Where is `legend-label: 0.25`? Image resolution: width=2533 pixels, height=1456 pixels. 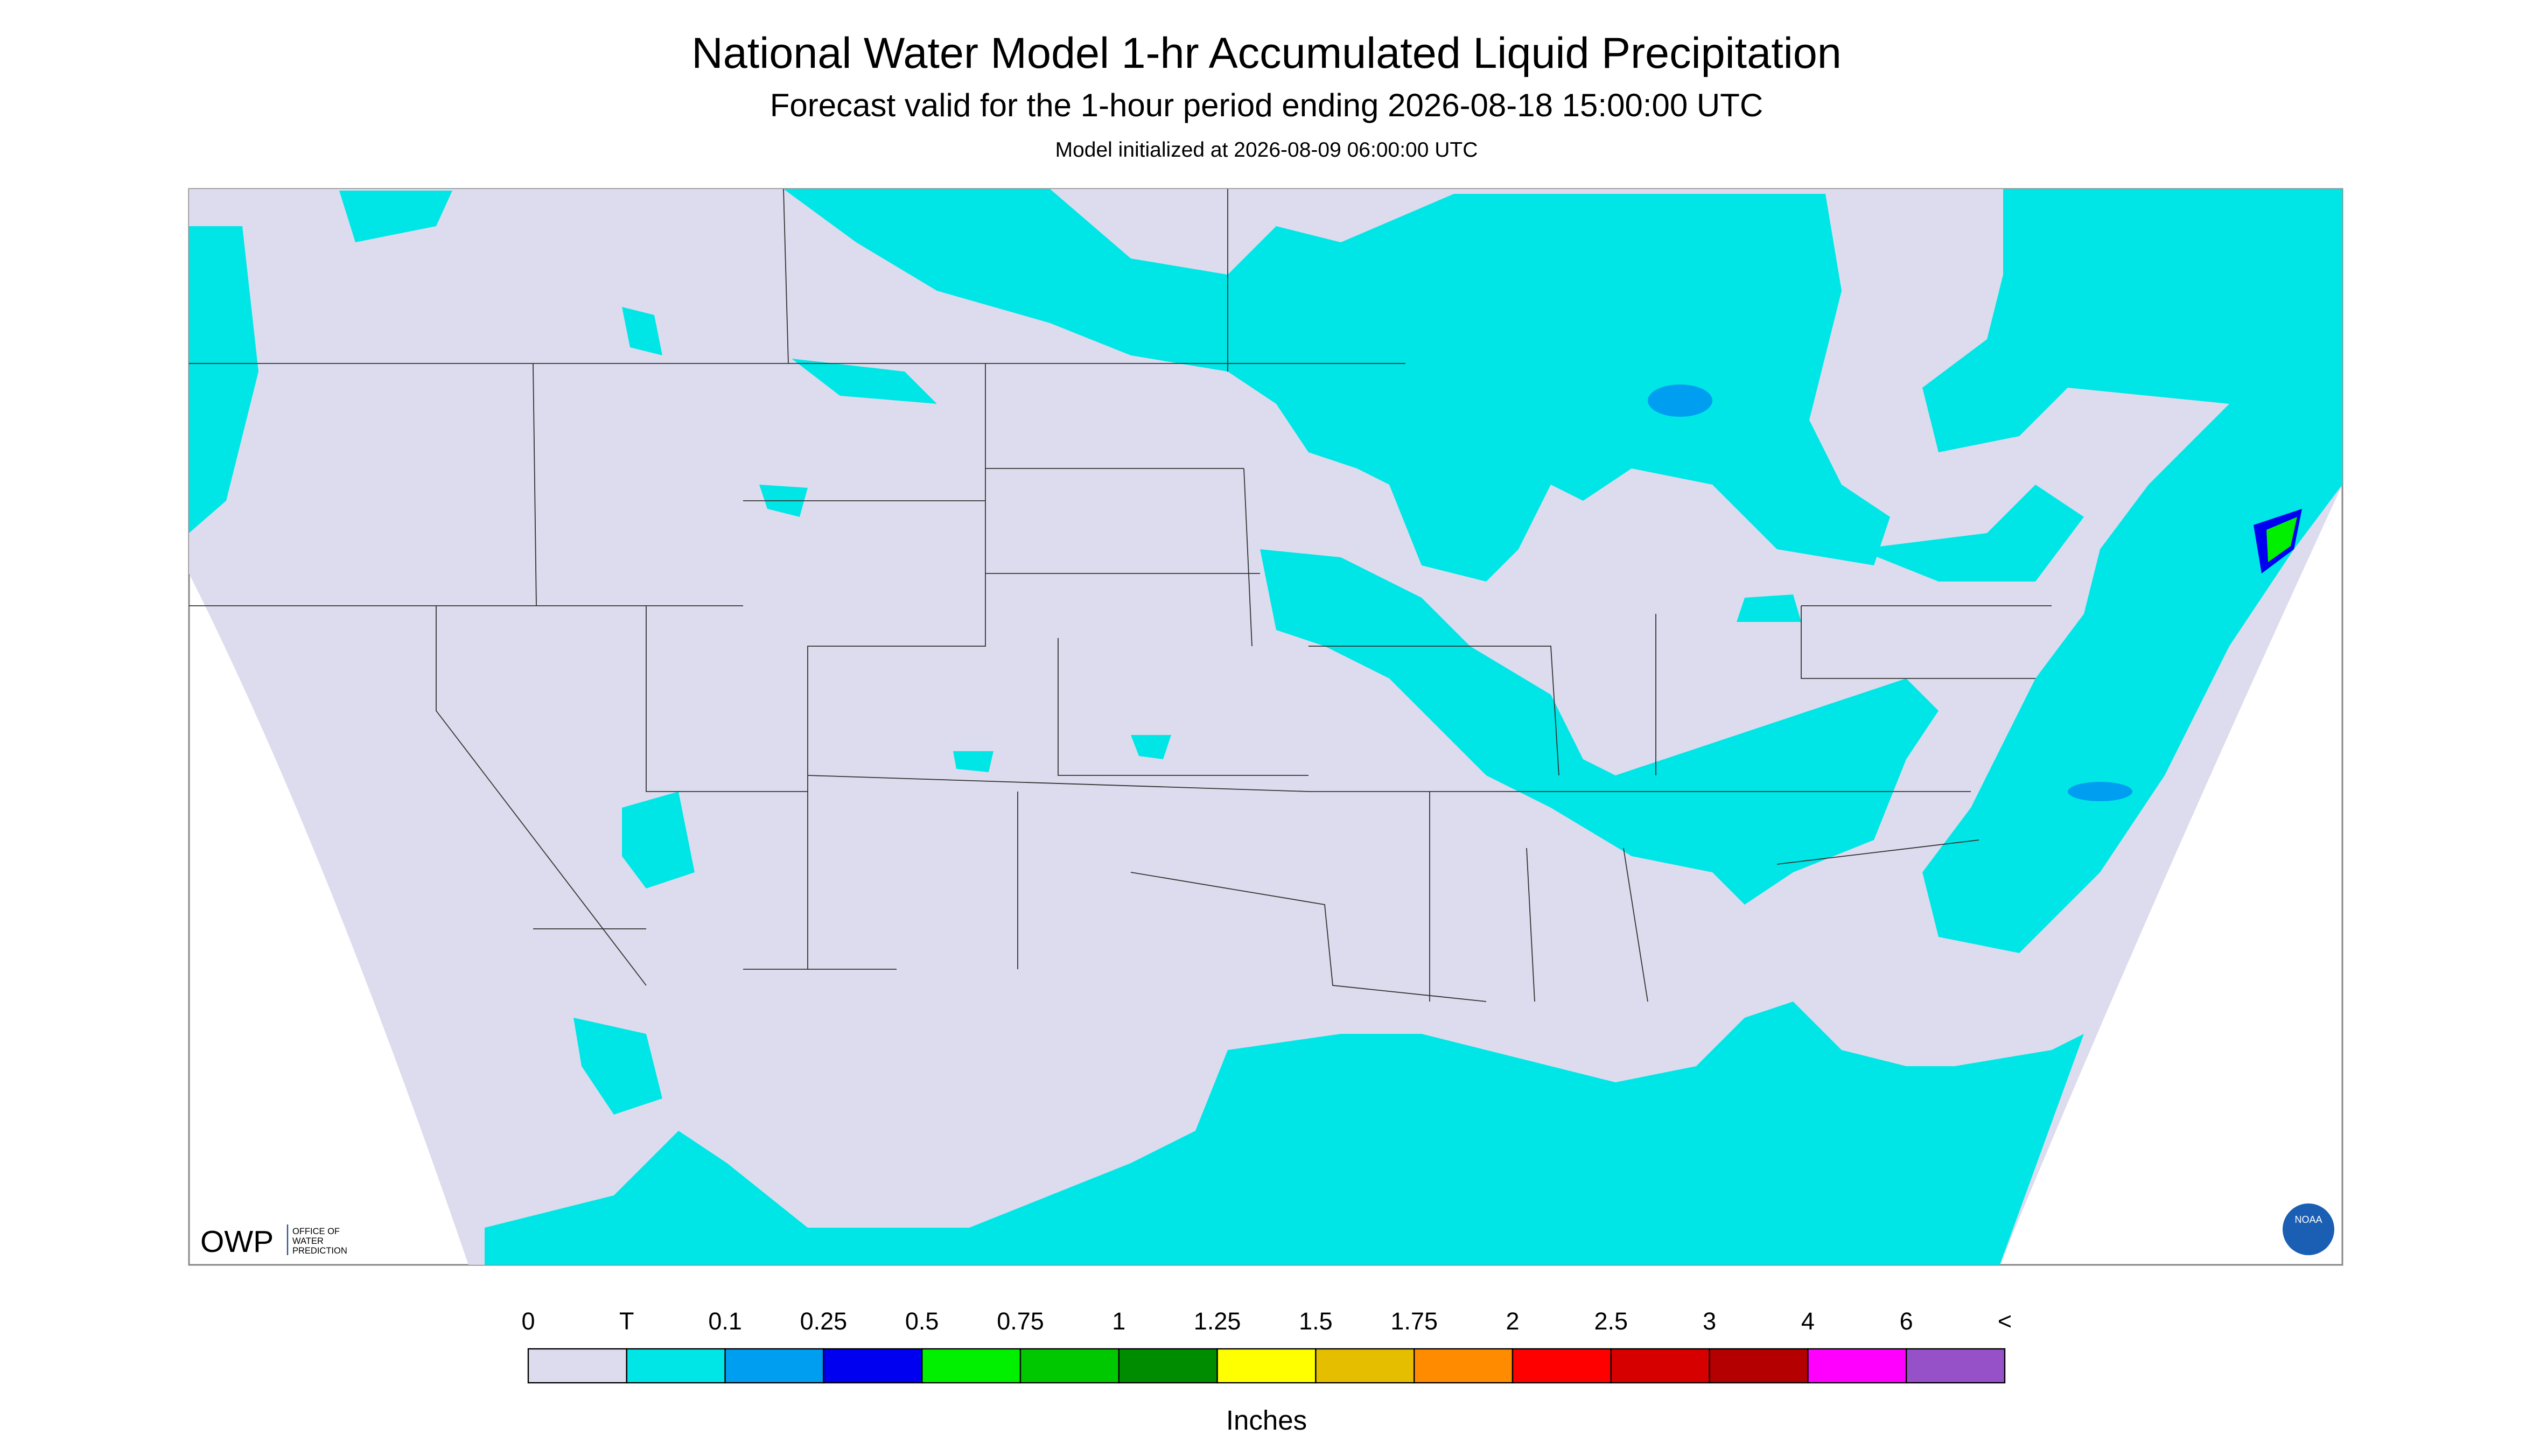 legend-label: 0.25 is located at coordinates (824, 1321).